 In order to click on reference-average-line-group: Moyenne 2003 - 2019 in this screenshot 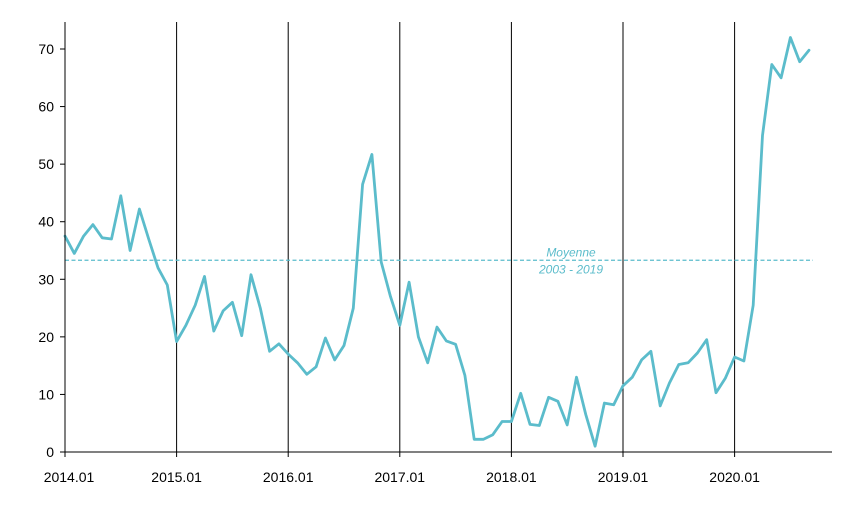, I will do `click(439, 260)`.